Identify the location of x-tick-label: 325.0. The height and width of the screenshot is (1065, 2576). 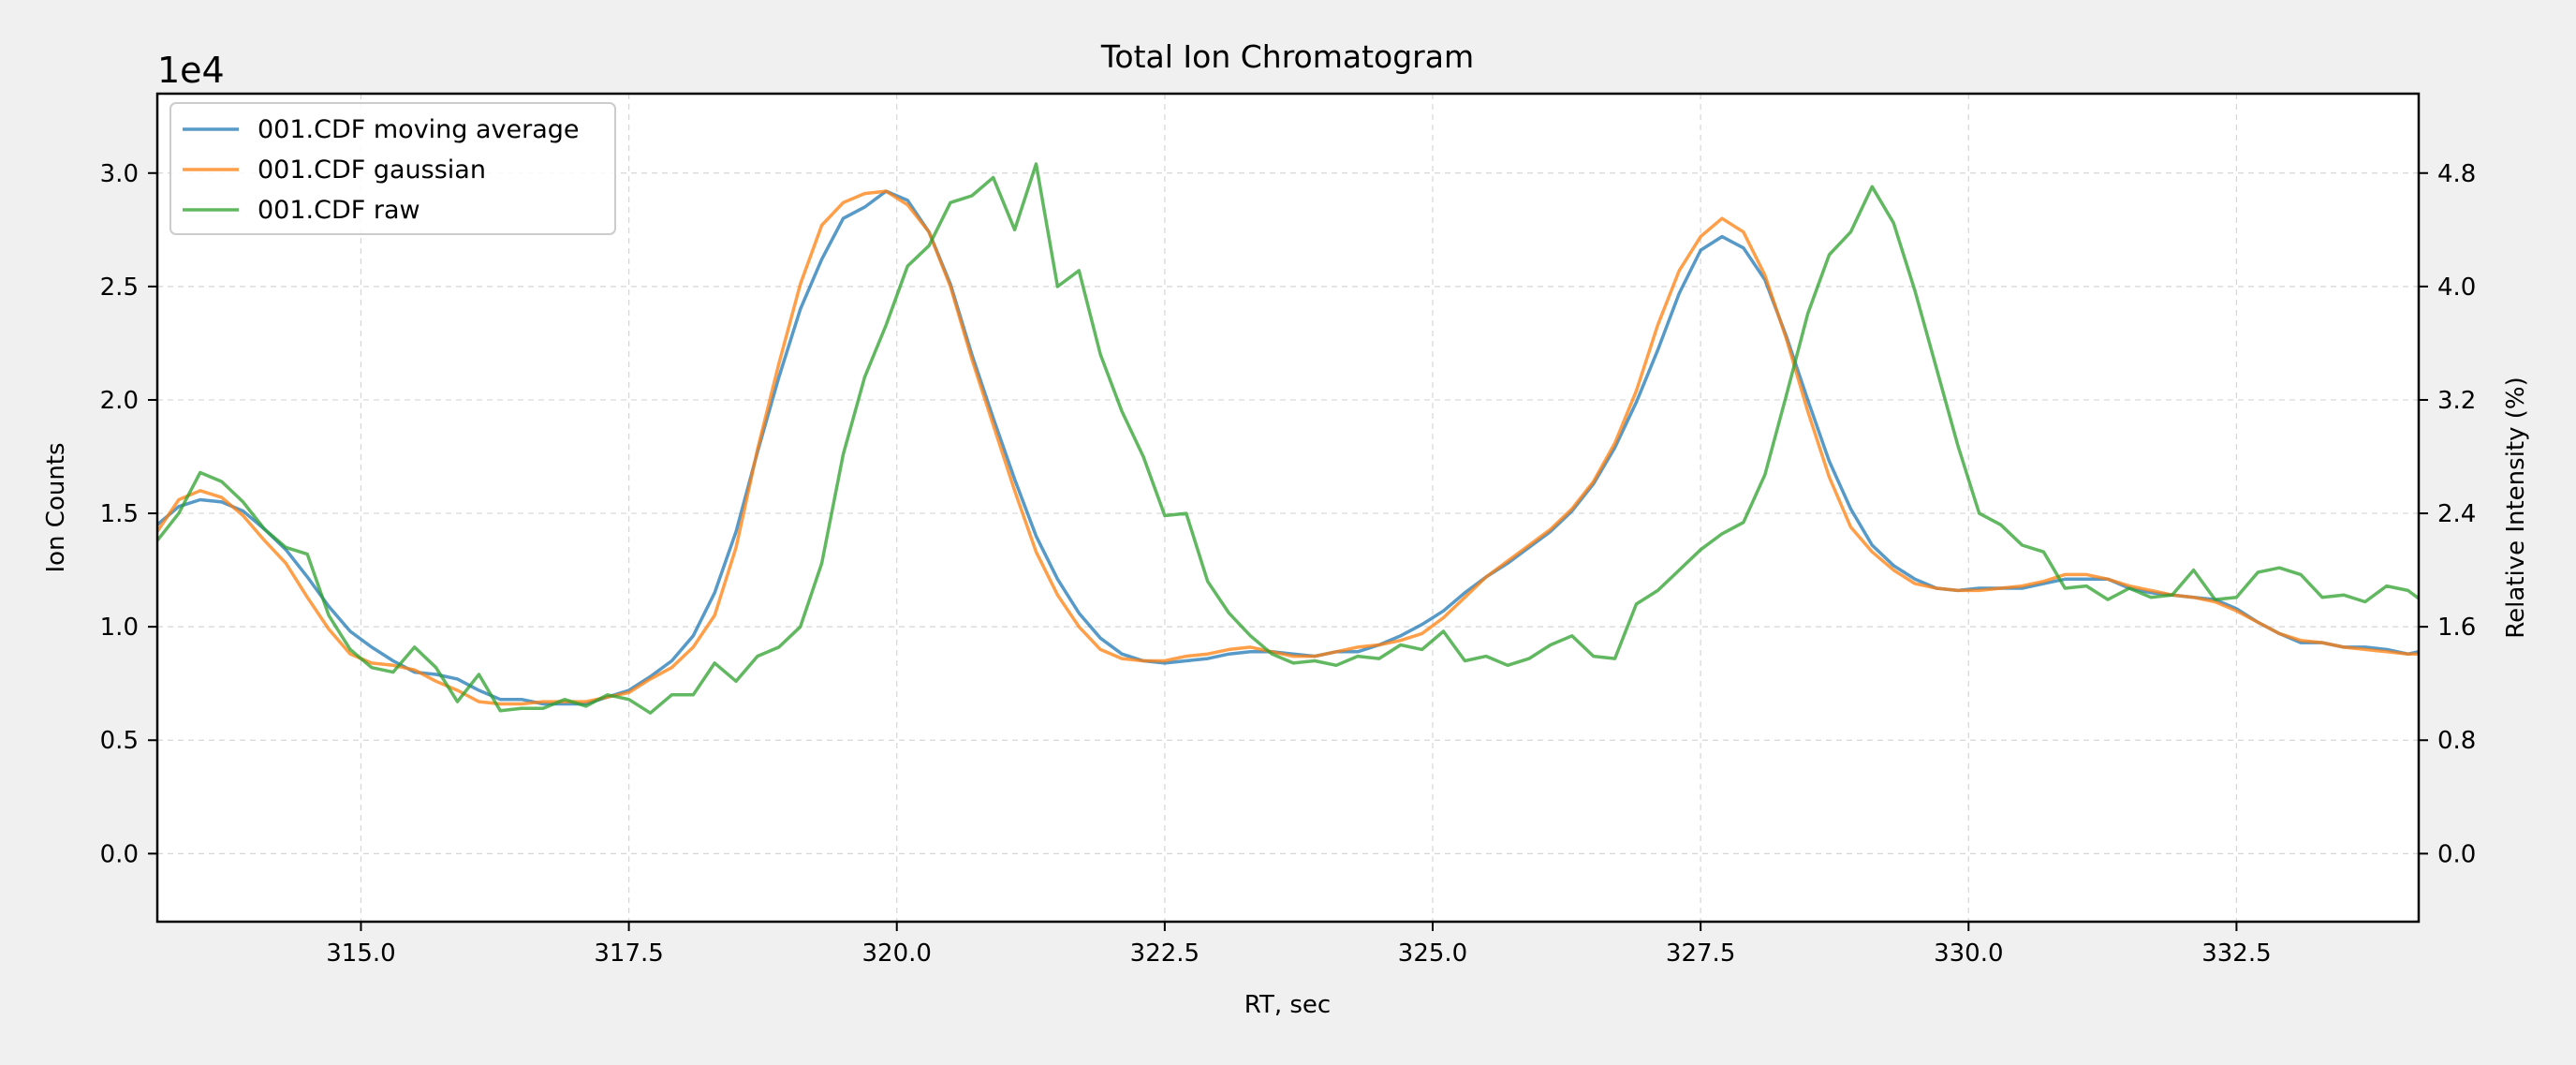
(1432, 953).